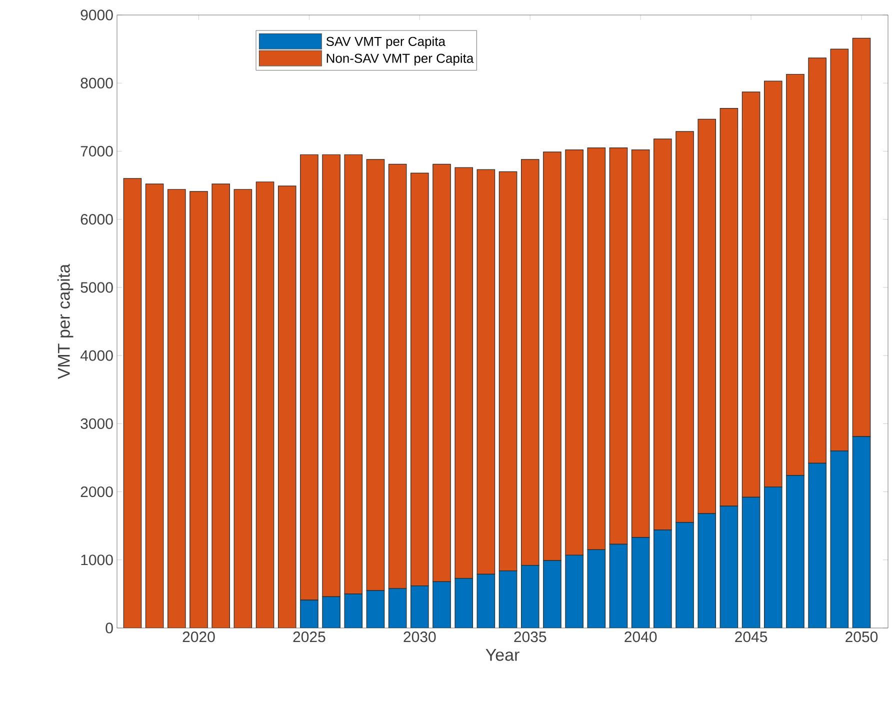  Describe the element at coordinates (96, 492) in the screenshot. I see `y-tick-label: 2000` at that location.